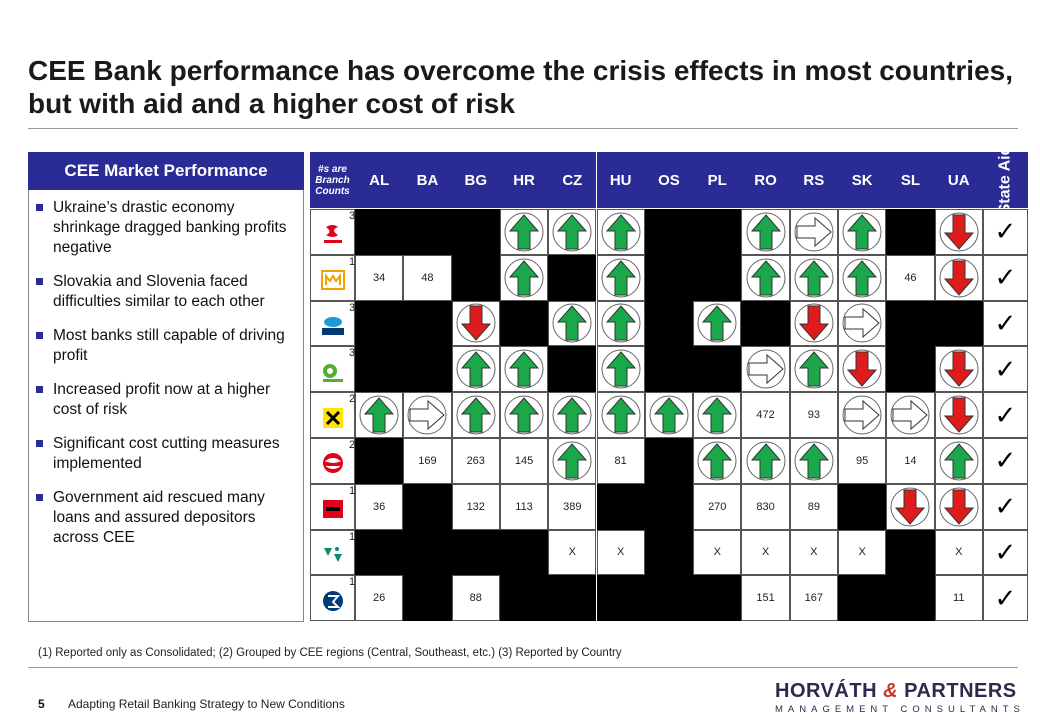  I want to click on cell-branch-count-ro: 830, so click(765, 506).